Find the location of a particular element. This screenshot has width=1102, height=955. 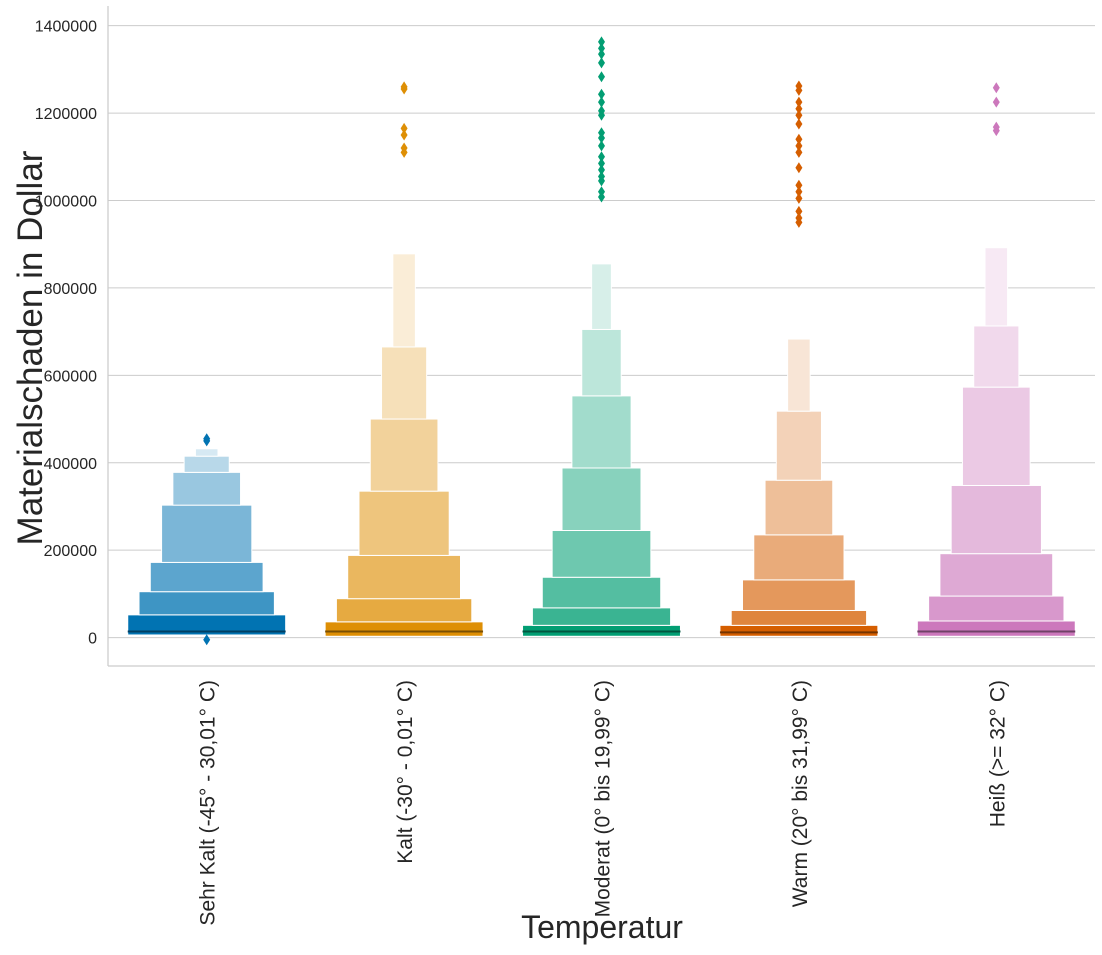

y-tick-label: 0 is located at coordinates (92, 639).